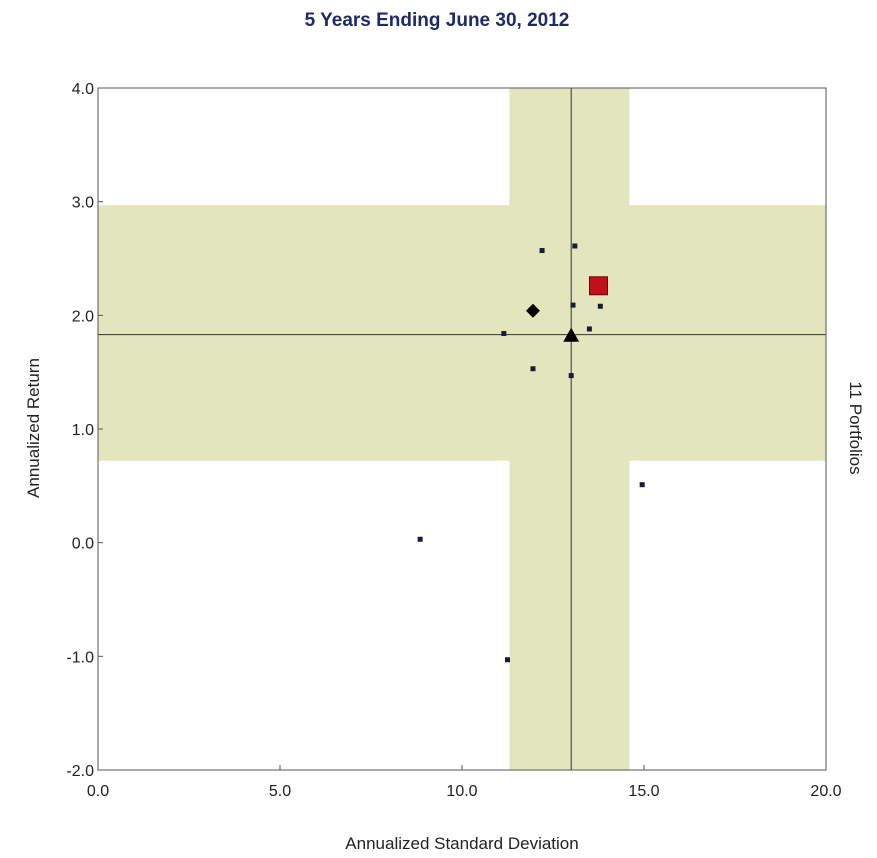  I want to click on data-points, so click(531, 453).